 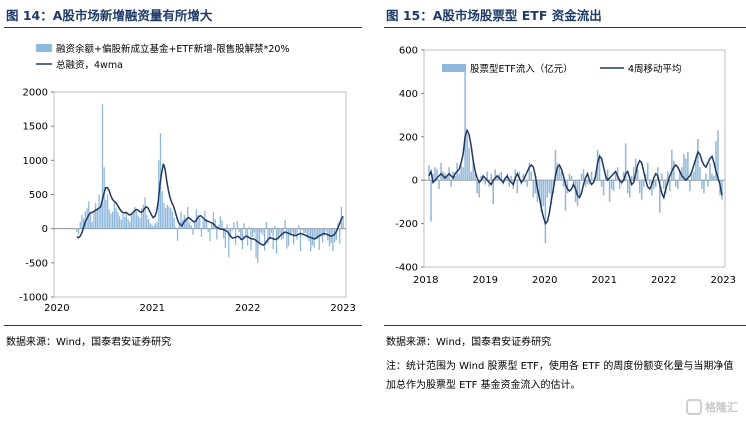 What do you see at coordinates (562, 69) in the screenshot?
I see `right-legend: 股票型ETF流入（亿元） 4周移动平均` at bounding box center [562, 69].